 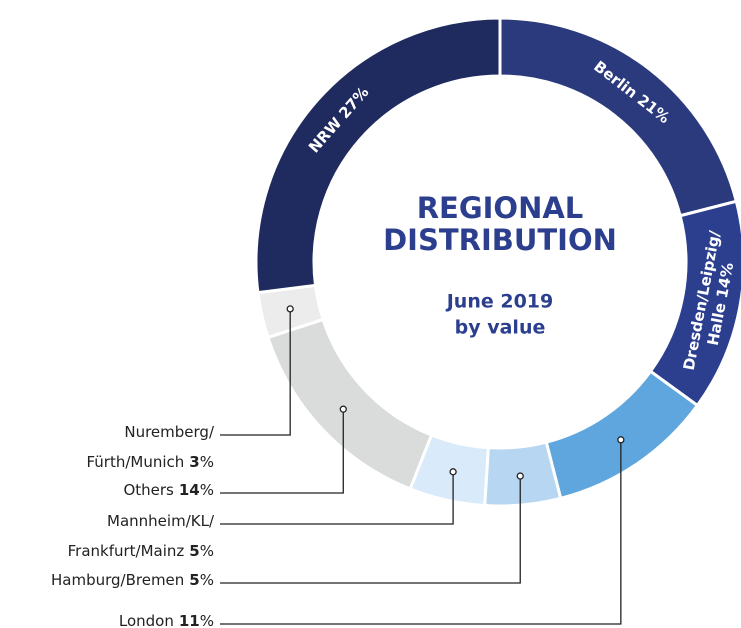 What do you see at coordinates (500, 328) in the screenshot?
I see `chart-subtitle-line: by value` at bounding box center [500, 328].